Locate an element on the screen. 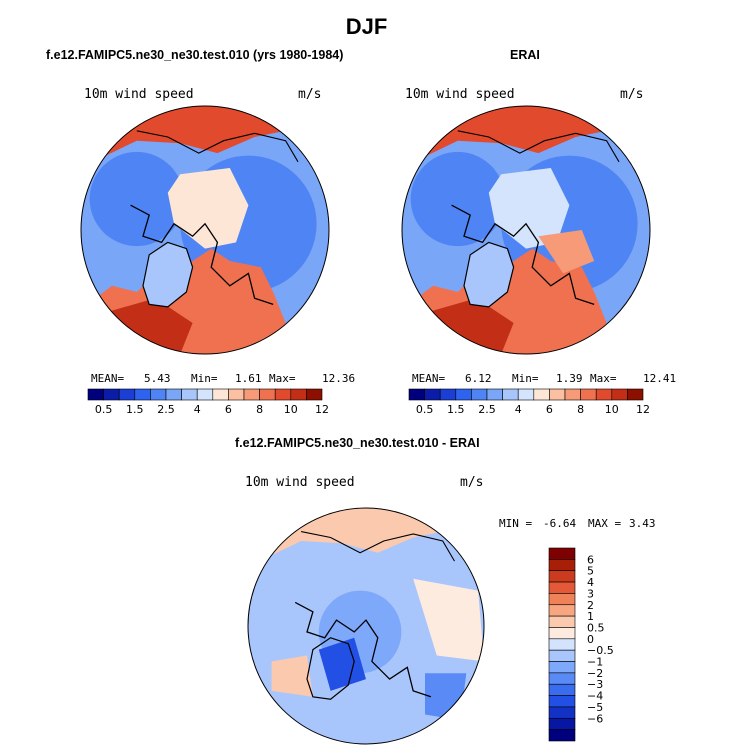  panel3-min-value: -6.64 is located at coordinates (560, 523).